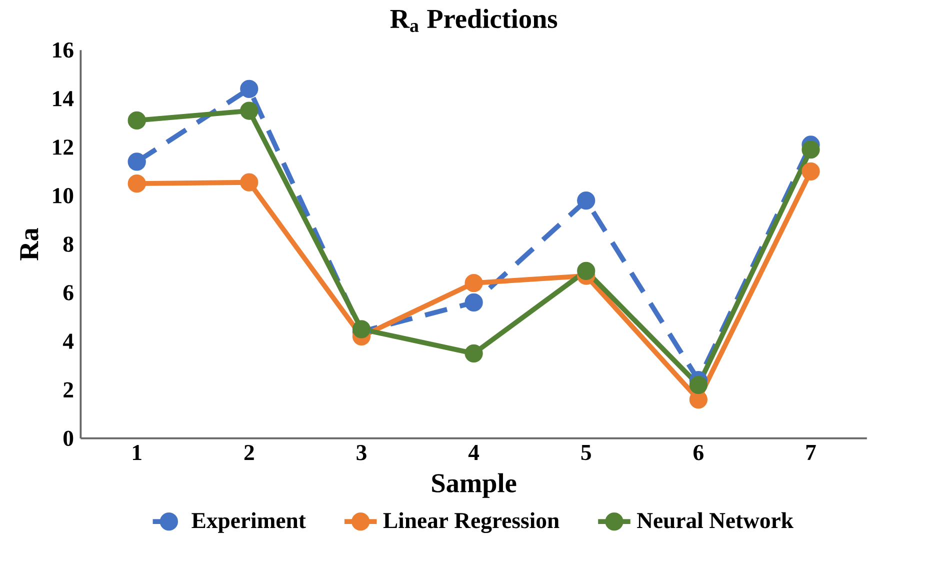  What do you see at coordinates (586, 452) in the screenshot?
I see `x-tick-label: 5` at bounding box center [586, 452].